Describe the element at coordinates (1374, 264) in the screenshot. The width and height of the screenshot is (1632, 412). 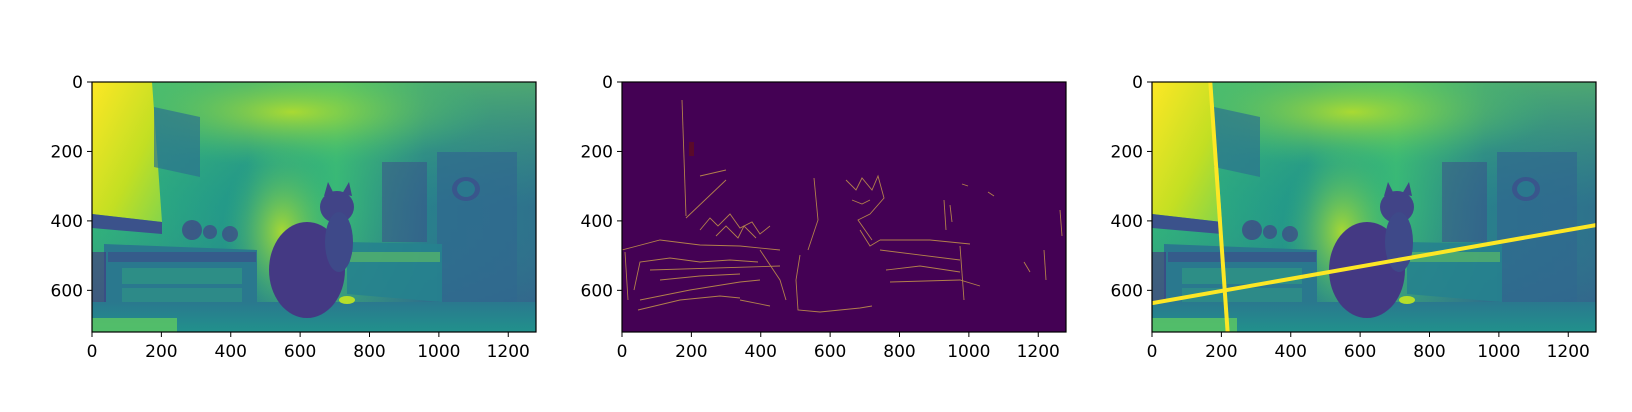
I see `detected-line` at that location.